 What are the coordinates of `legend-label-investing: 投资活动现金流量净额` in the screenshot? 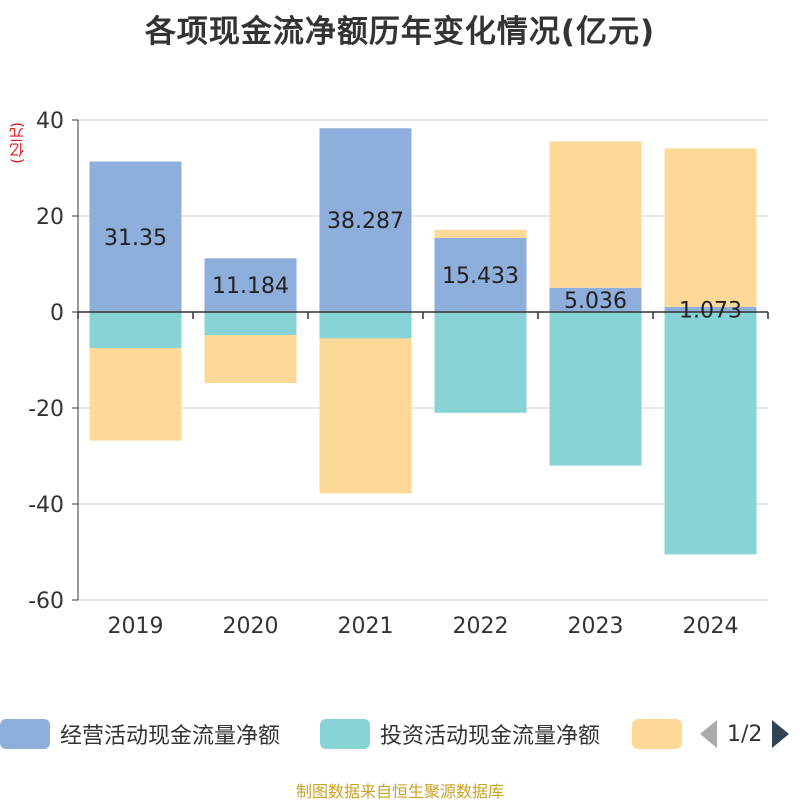 It's located at (490, 736).